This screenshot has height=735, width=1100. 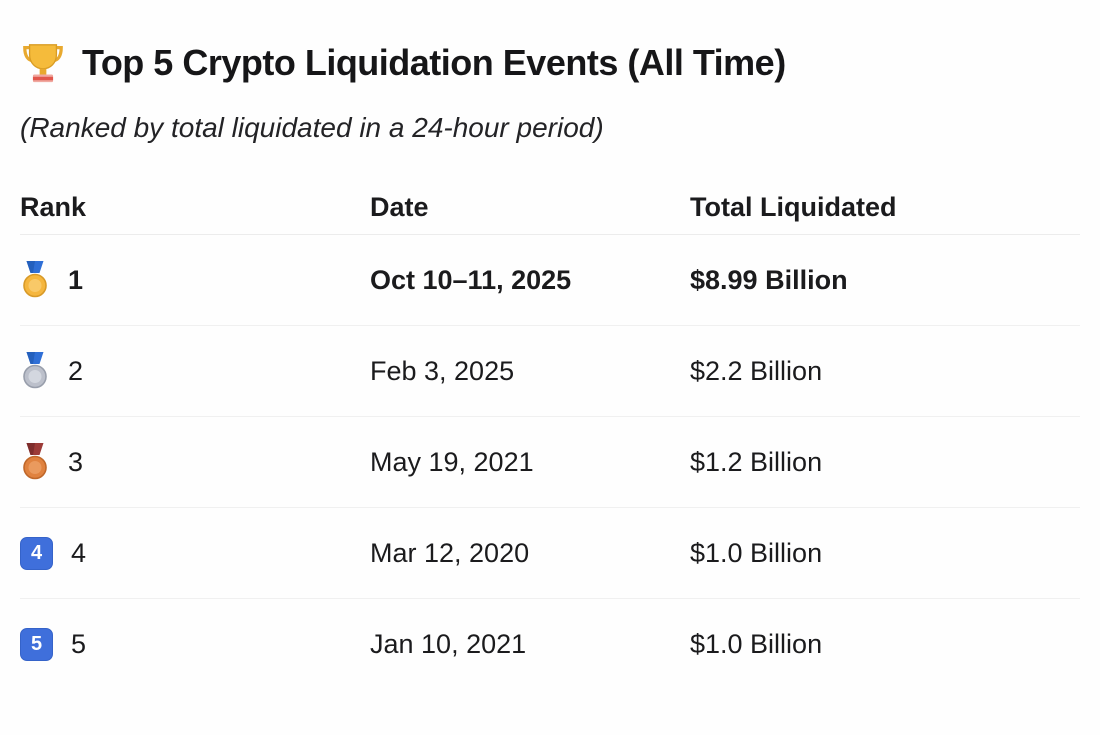 What do you see at coordinates (471, 279) in the screenshot?
I see `event-date: Oct 10–11, 2025` at bounding box center [471, 279].